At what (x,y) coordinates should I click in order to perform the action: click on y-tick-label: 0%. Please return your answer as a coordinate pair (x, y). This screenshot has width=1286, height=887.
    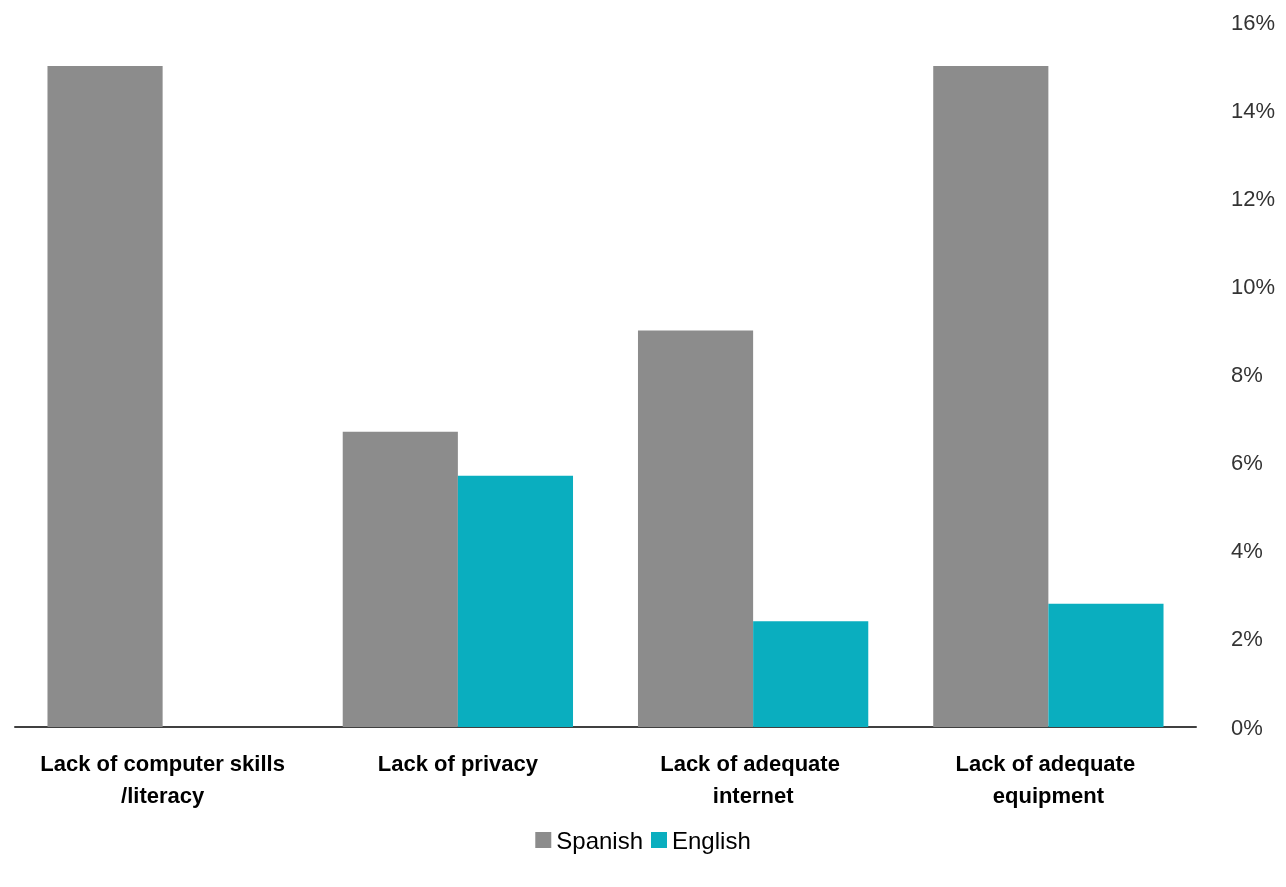
    Looking at the image, I should click on (1247, 727).